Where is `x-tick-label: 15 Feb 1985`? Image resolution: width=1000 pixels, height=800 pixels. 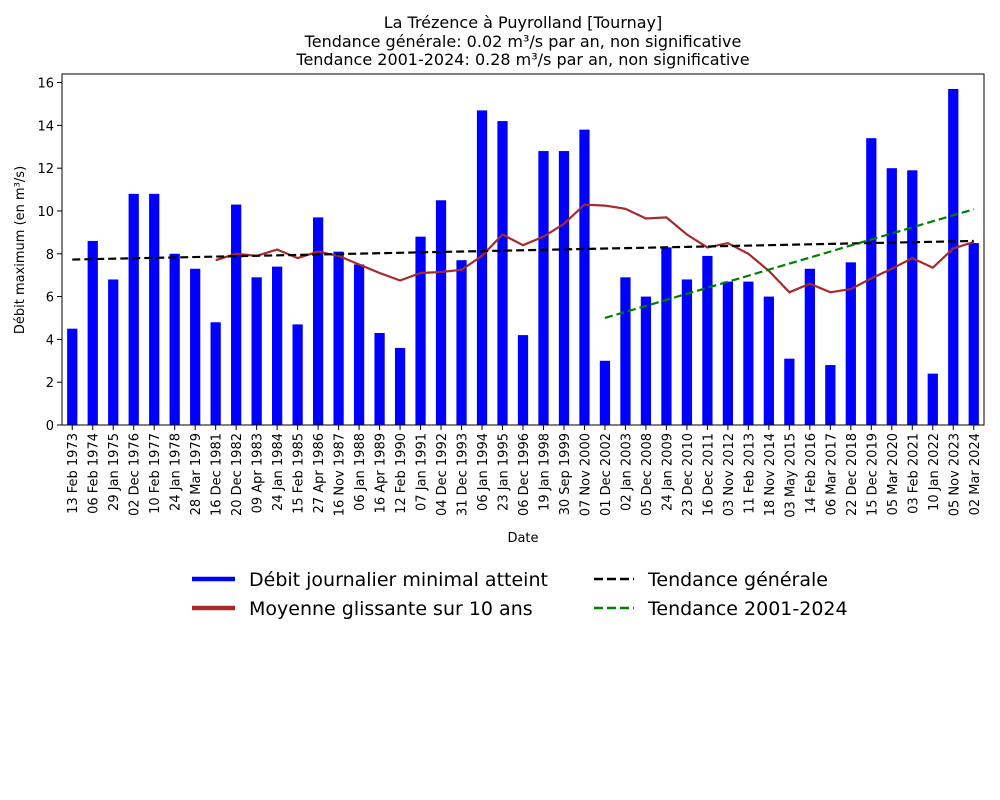
x-tick-label: 15 Feb 1985 is located at coordinates (299, 473).